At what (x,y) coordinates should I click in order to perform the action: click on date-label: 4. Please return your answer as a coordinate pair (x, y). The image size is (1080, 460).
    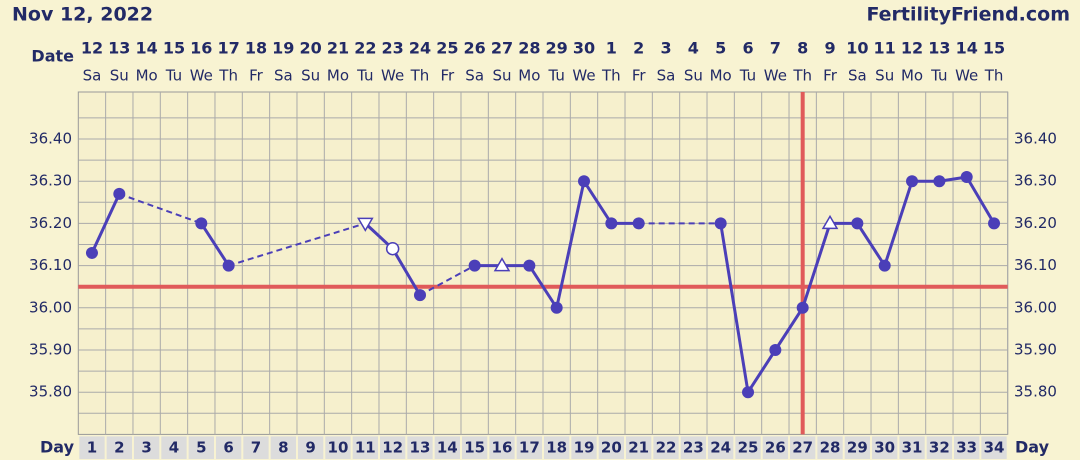
    Looking at the image, I should click on (693, 48).